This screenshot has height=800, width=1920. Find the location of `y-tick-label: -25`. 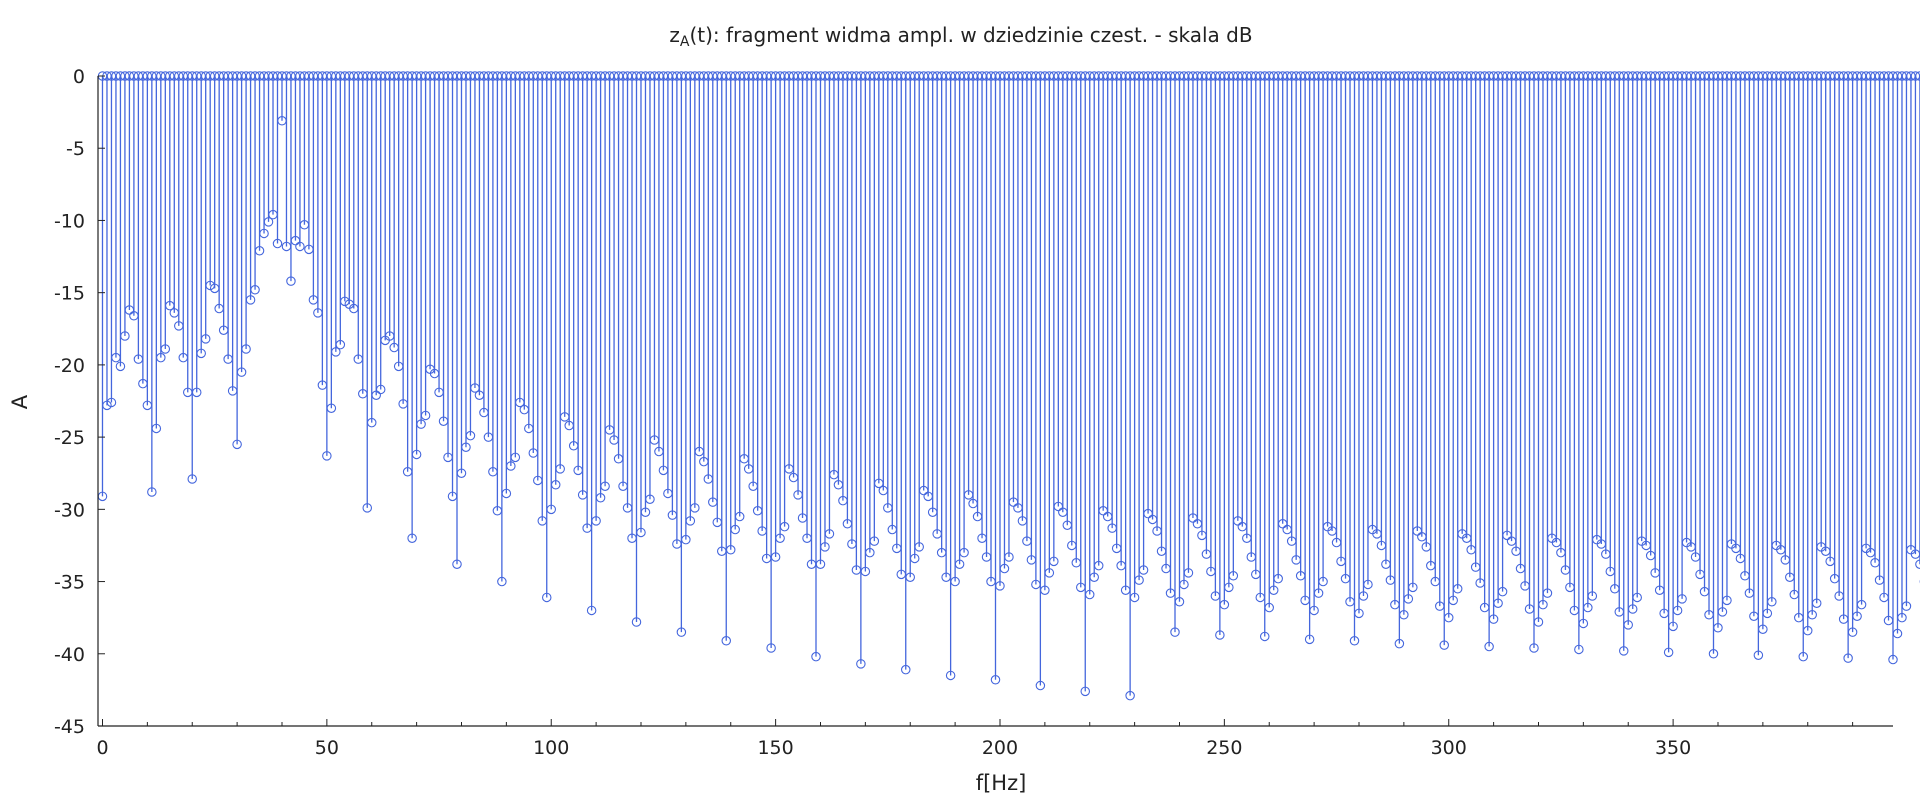

y-tick-label: -25 is located at coordinates (69, 438).